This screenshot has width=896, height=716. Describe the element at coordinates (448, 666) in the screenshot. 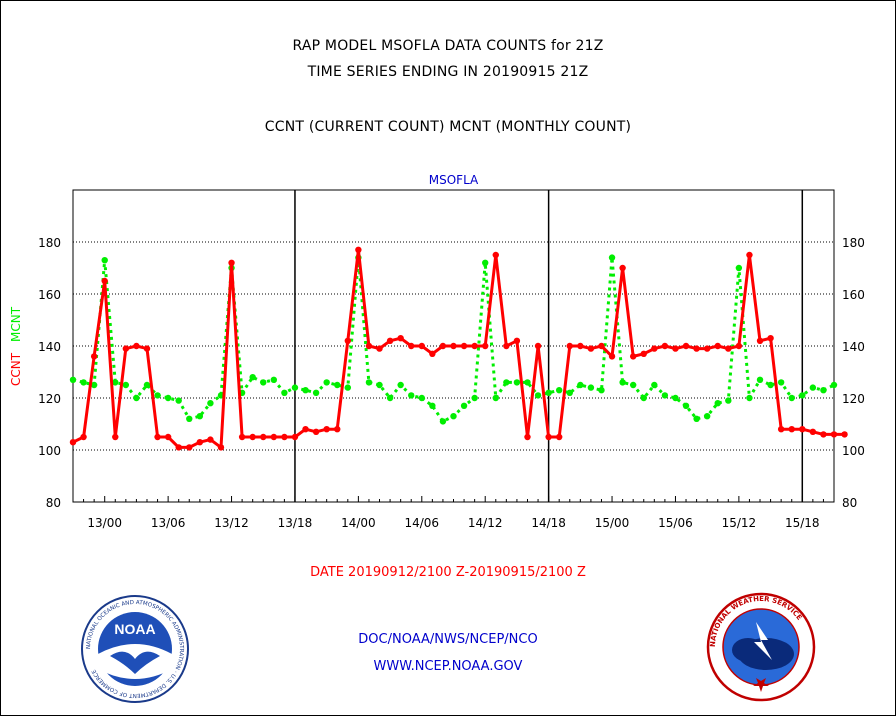

I see `website-link: WWW.NCEP.NOAA.GOV` at that location.